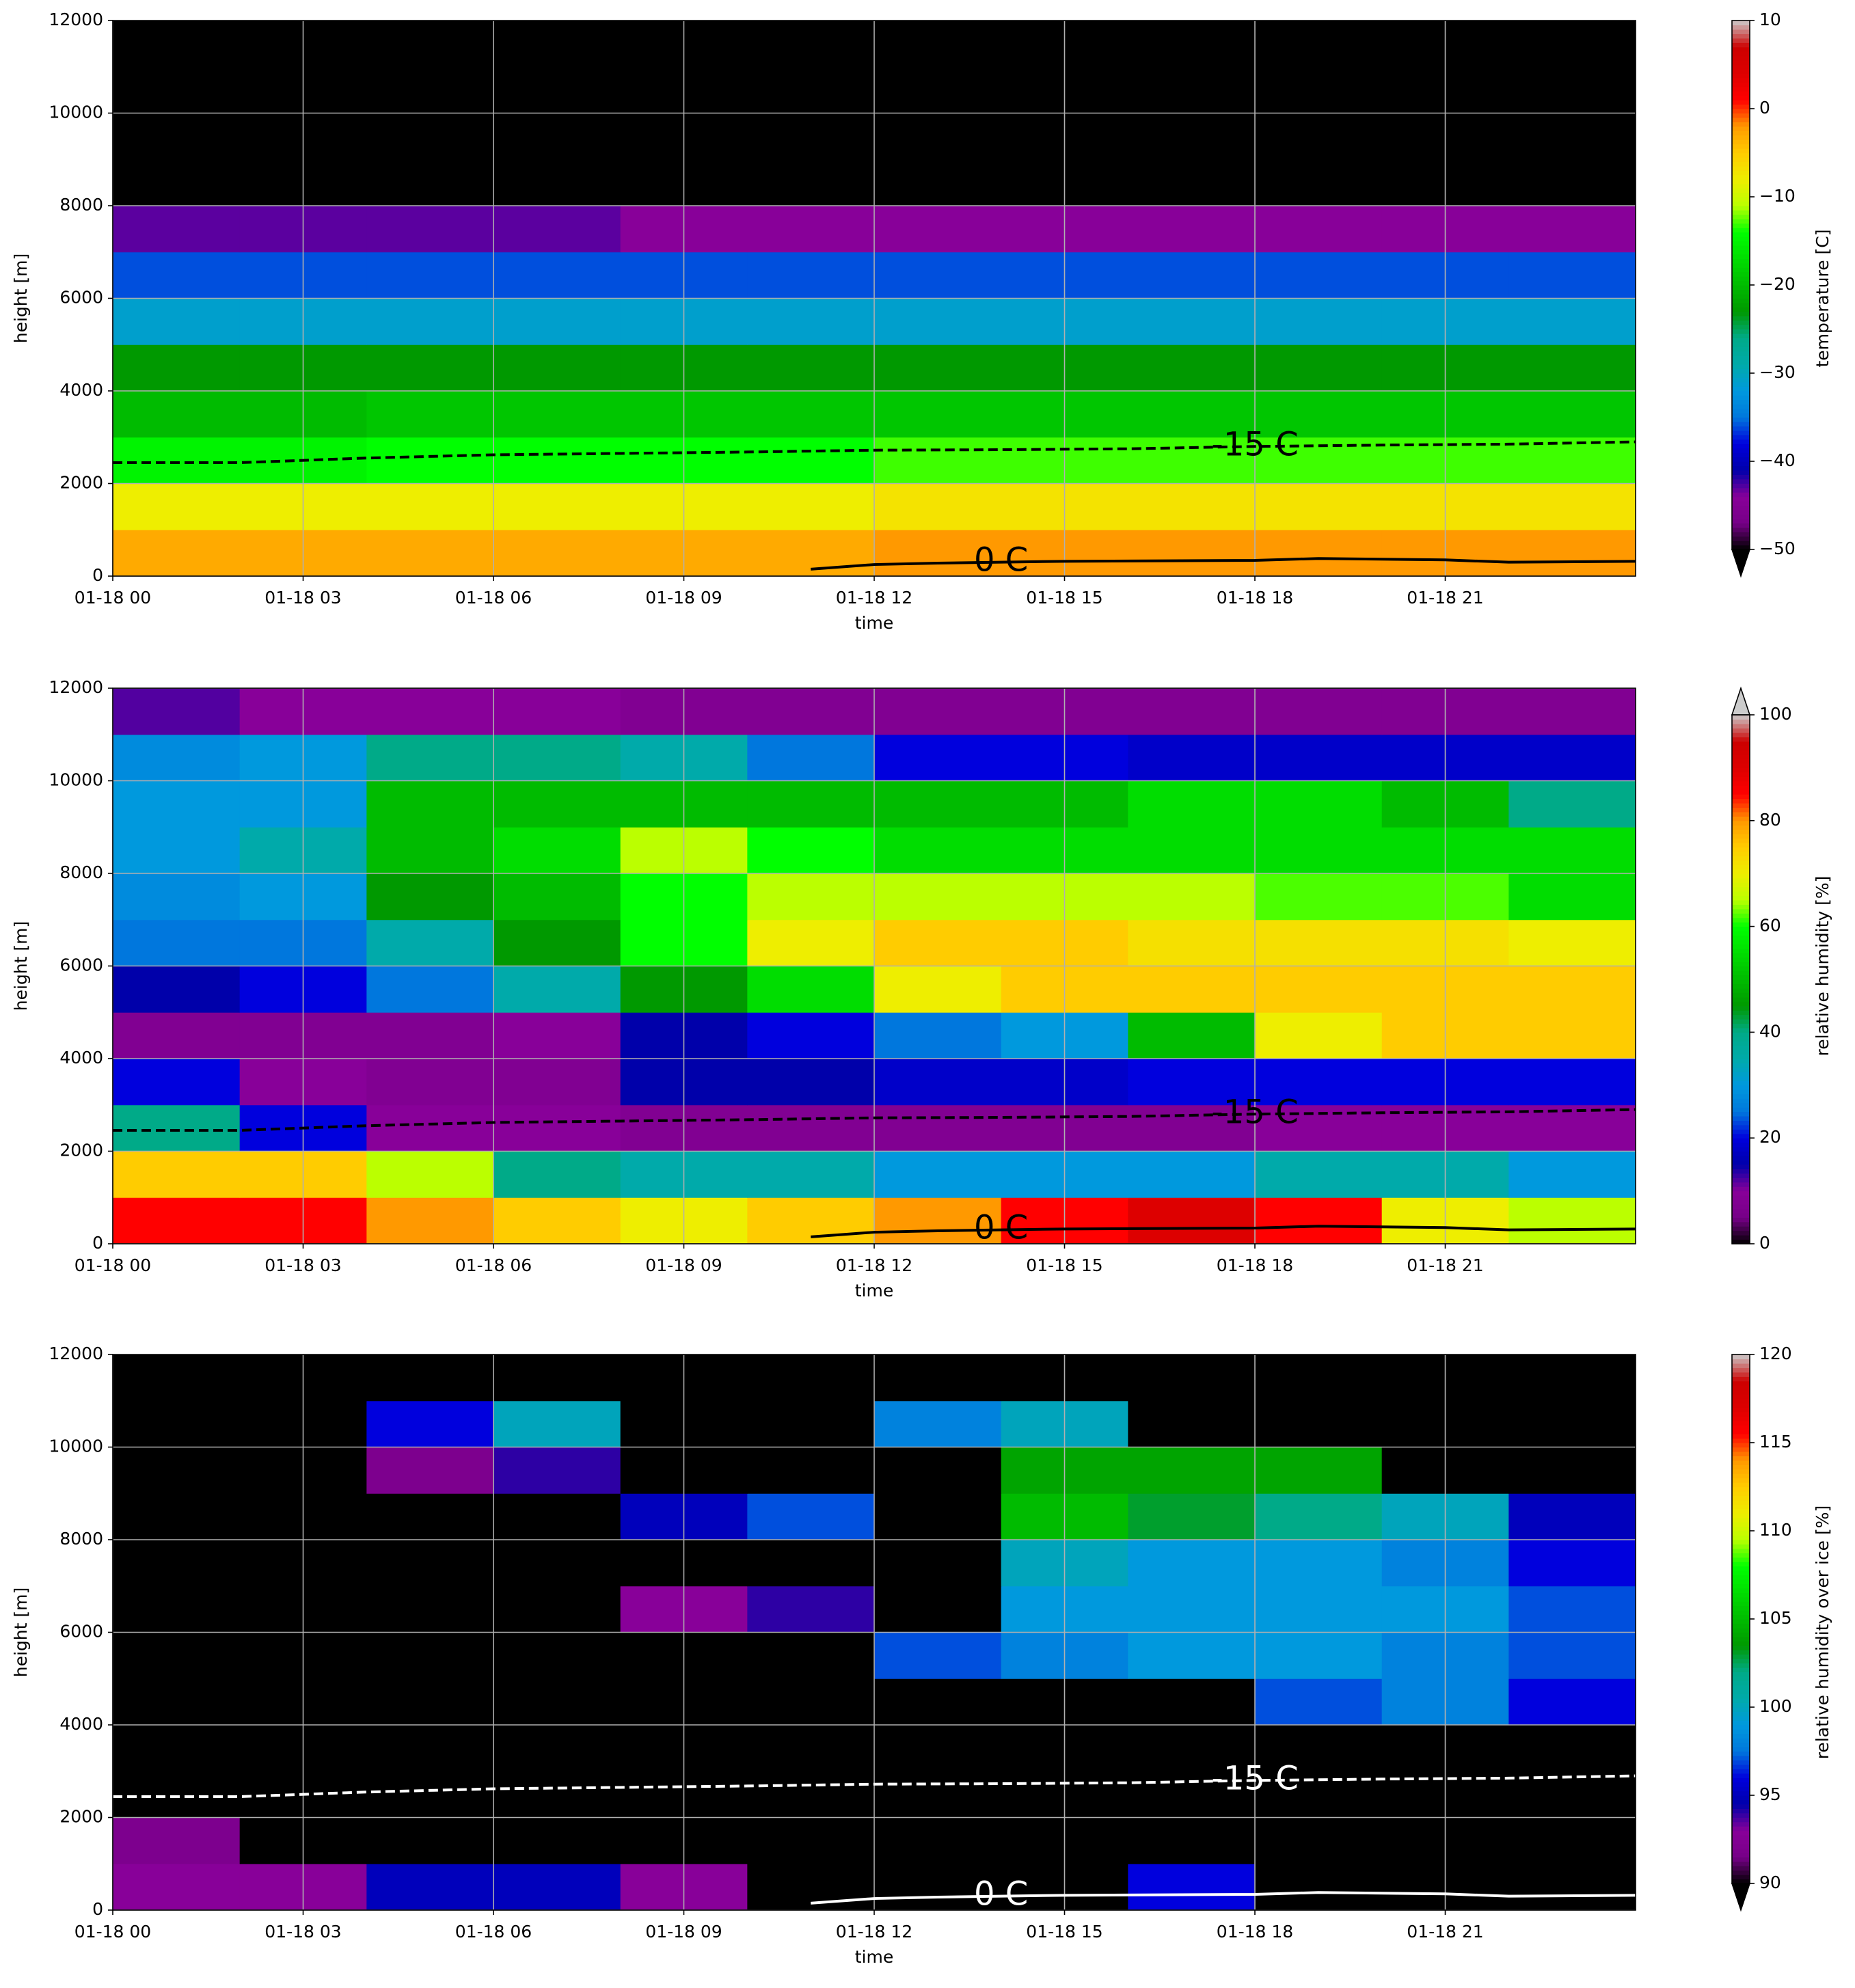  Describe the element at coordinates (1064, 1265) in the screenshot. I see `x-tick-label: 01-18 15` at that location.